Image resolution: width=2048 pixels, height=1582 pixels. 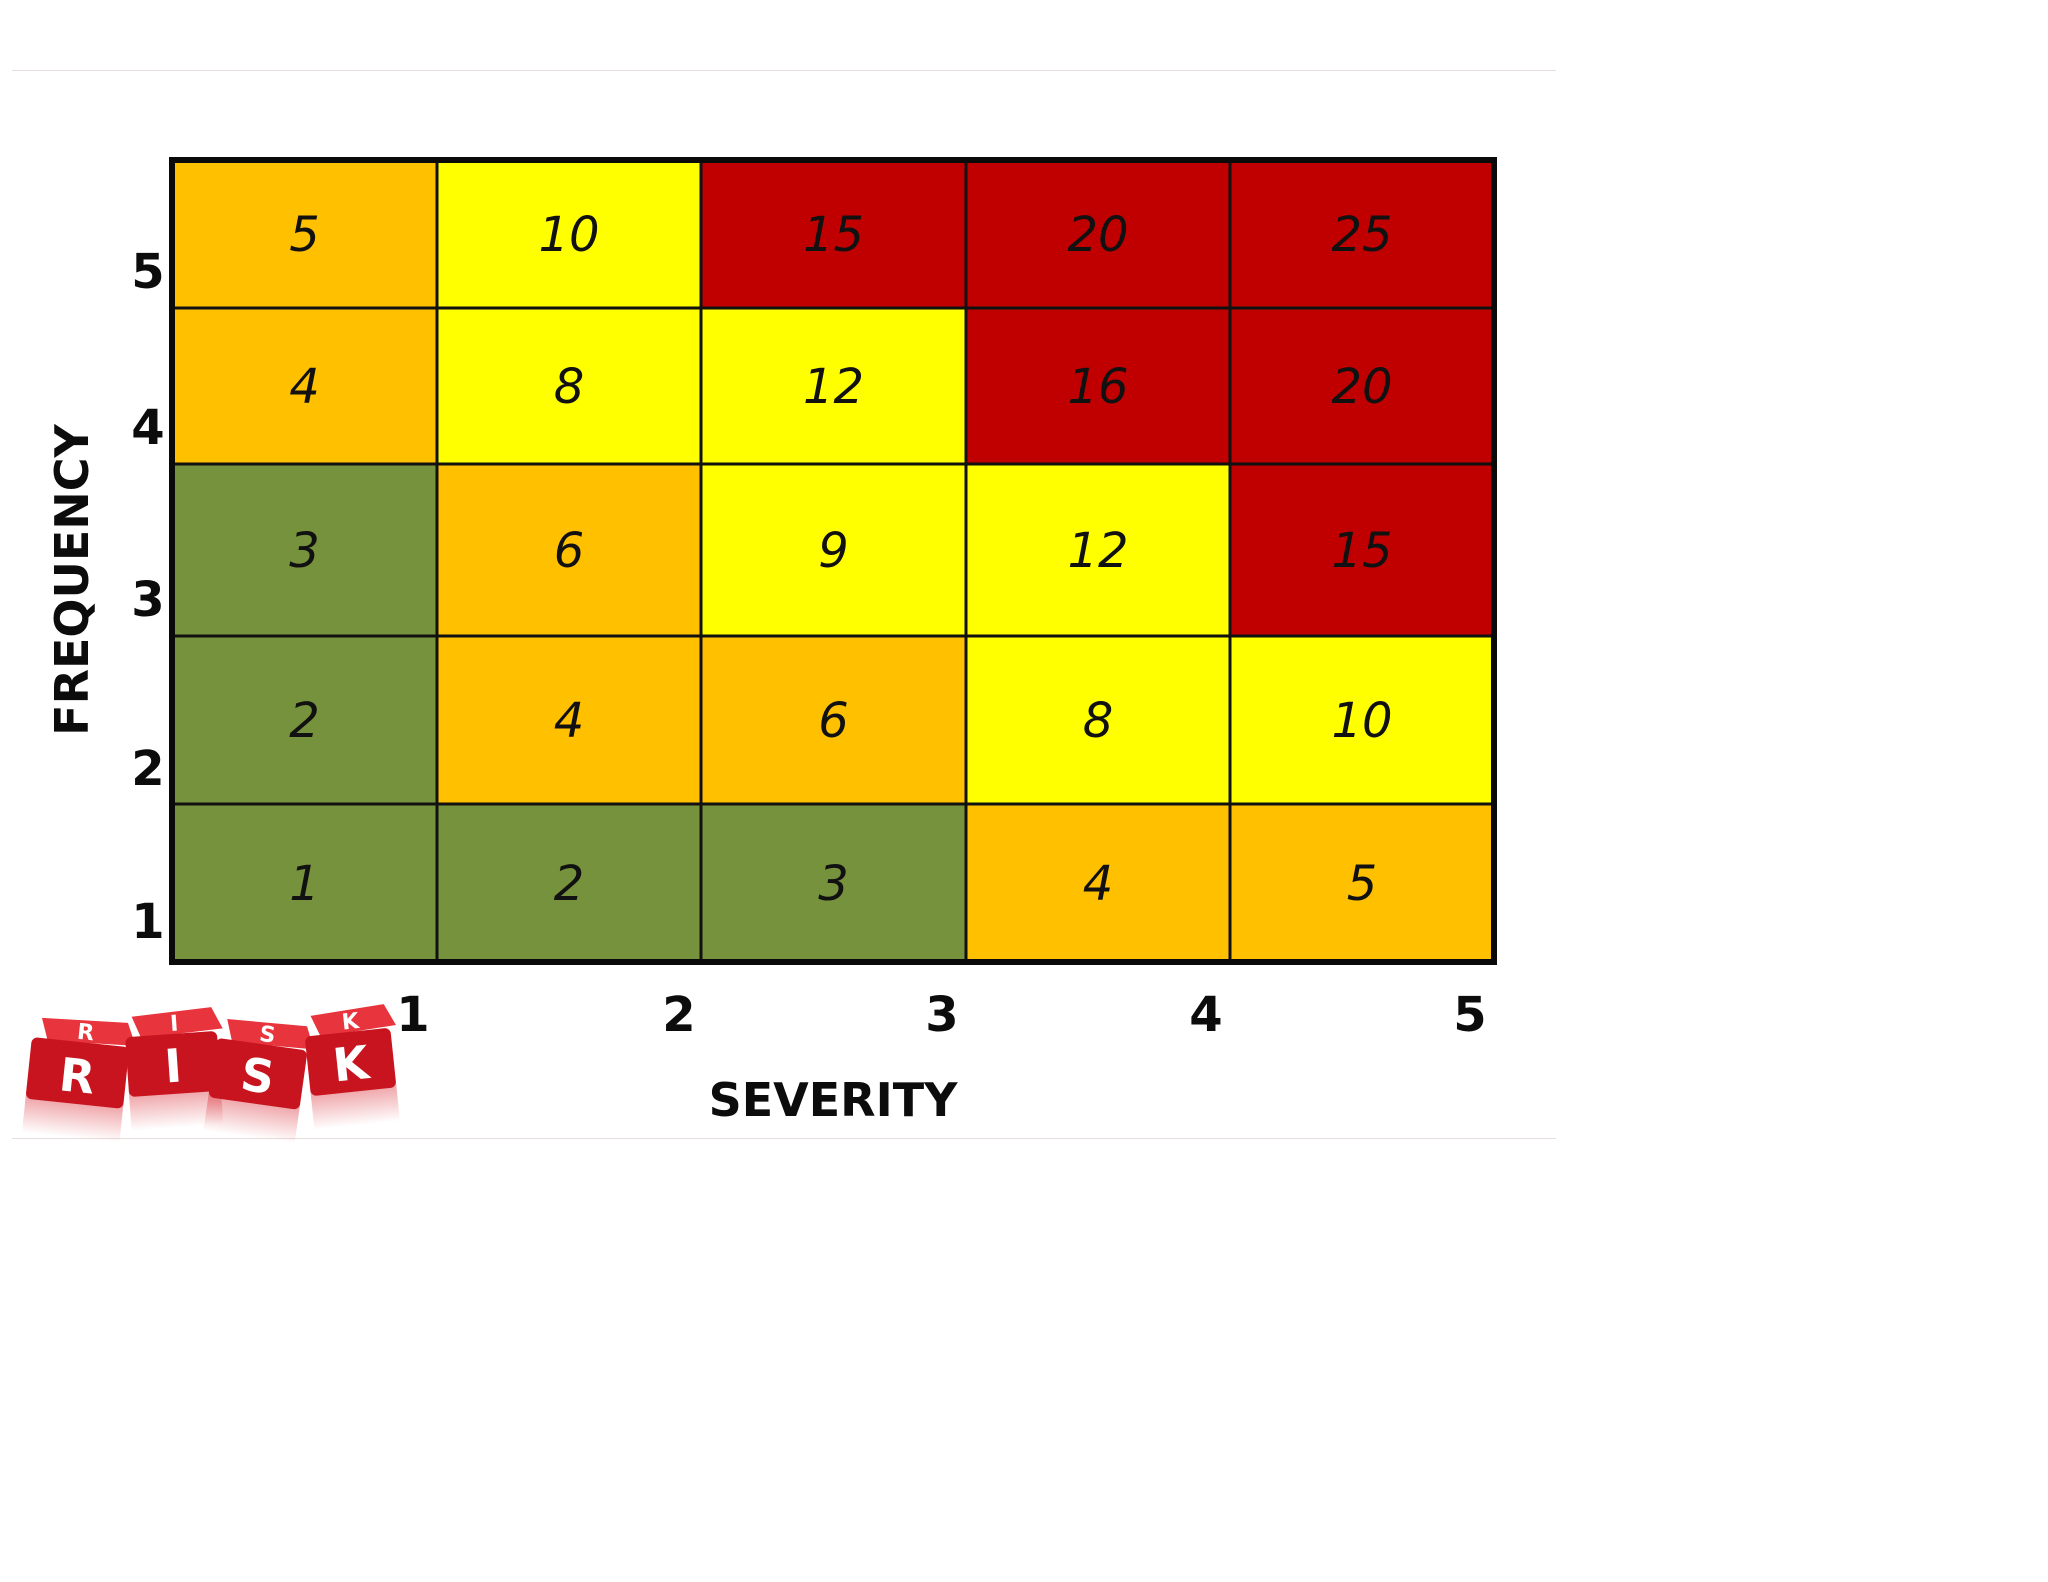 I want to click on matrix-cell-f1-s3, so click(x=833, y=883).